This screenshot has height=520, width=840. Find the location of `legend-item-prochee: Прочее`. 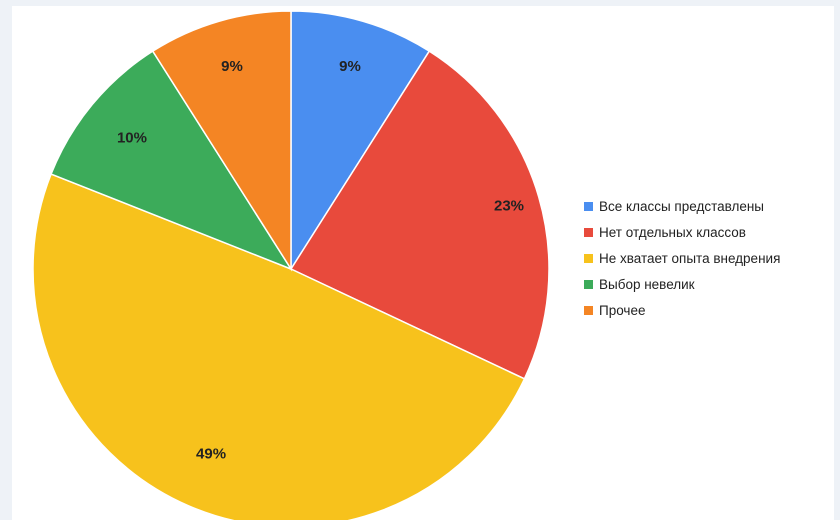

legend-item-prochee: Прочее is located at coordinates (682, 310).